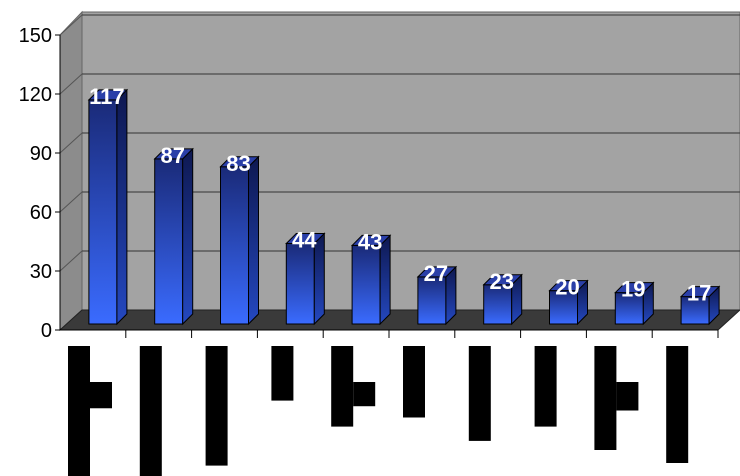 The width and height of the screenshot is (740, 476). What do you see at coordinates (41, 272) in the screenshot?
I see `y-tick-label: 30` at bounding box center [41, 272].